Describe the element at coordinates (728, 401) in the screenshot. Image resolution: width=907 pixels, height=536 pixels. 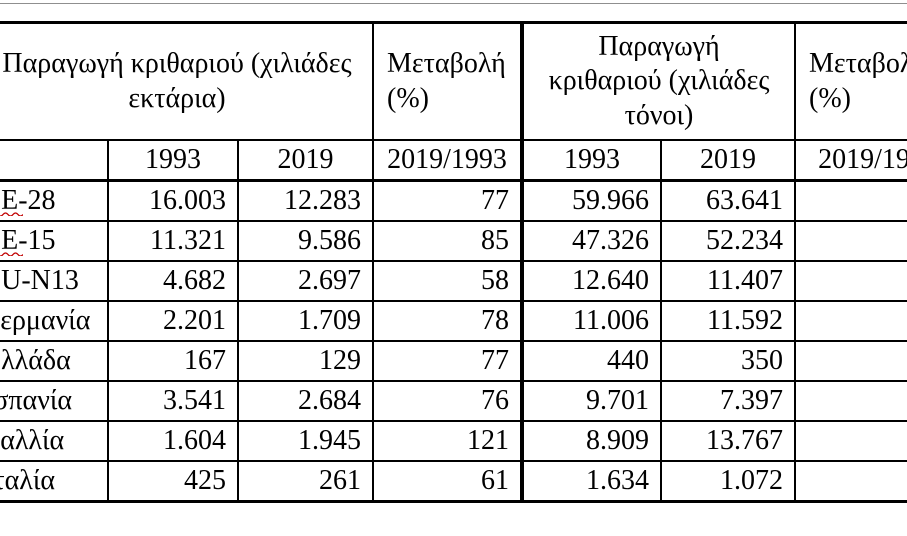
I see `cell-value: 7.397` at that location.